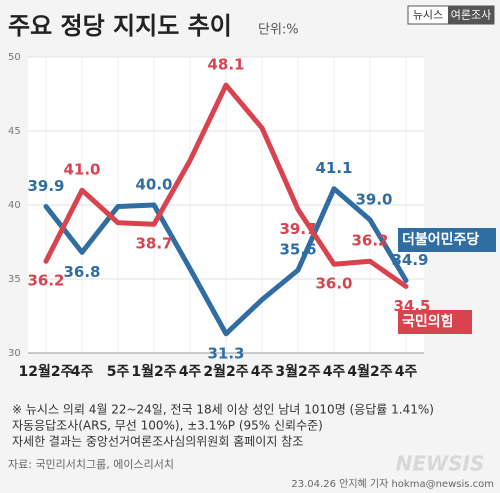 This screenshot has width=500, height=493. What do you see at coordinates (333, 168) in the screenshot?
I see `value-label: 41.1` at bounding box center [333, 168].